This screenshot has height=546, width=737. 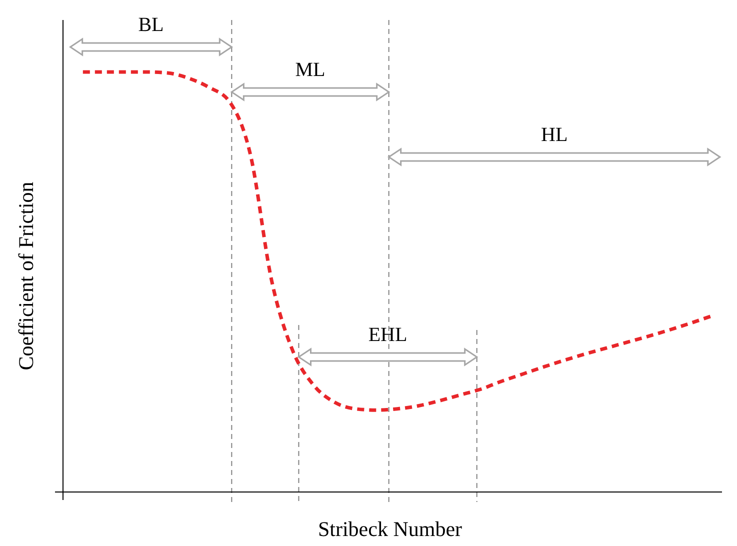 I want to click on y-axis-title: Coefficient of Friction, so click(x=26, y=275).